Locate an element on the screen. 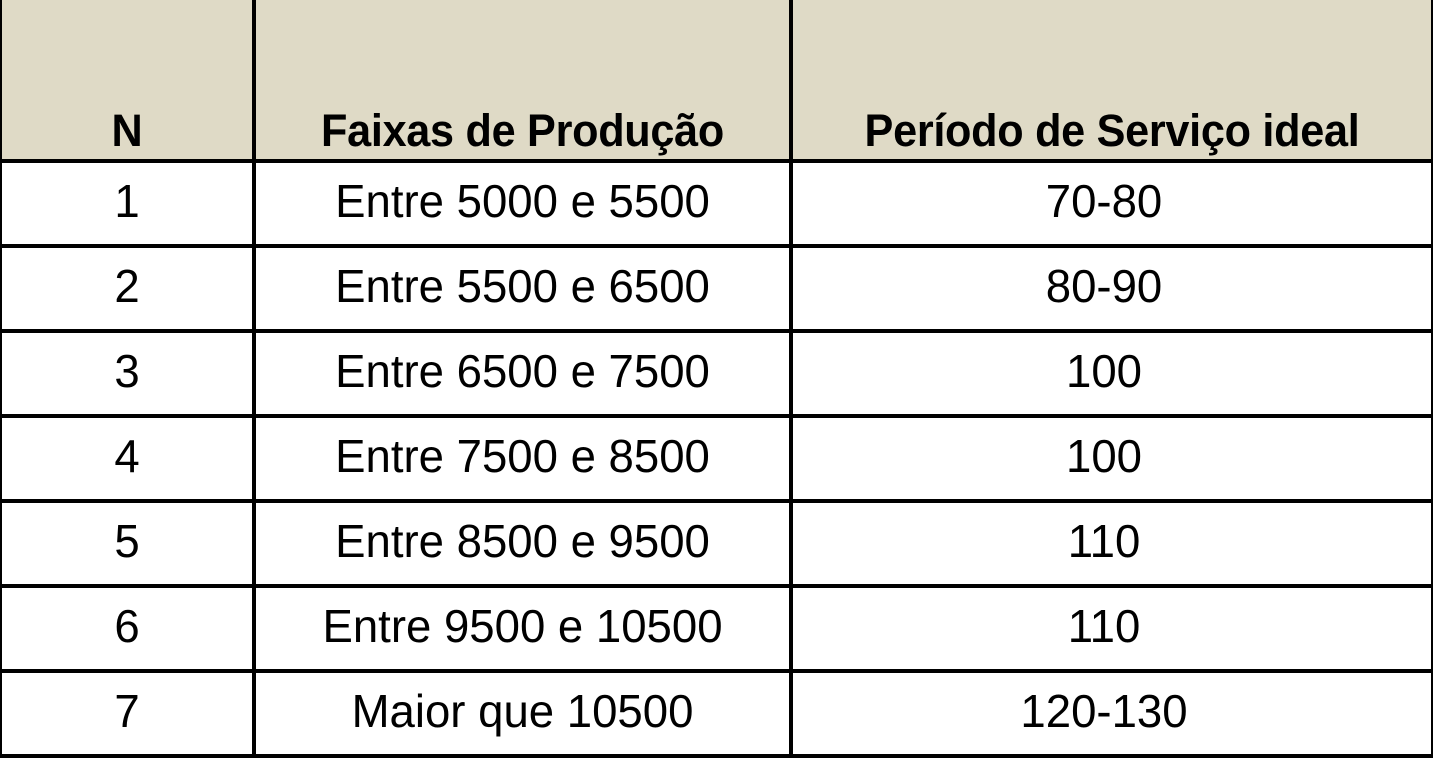 This screenshot has height=758, width=1437. cell-n-value: 2 is located at coordinates (127, 286).